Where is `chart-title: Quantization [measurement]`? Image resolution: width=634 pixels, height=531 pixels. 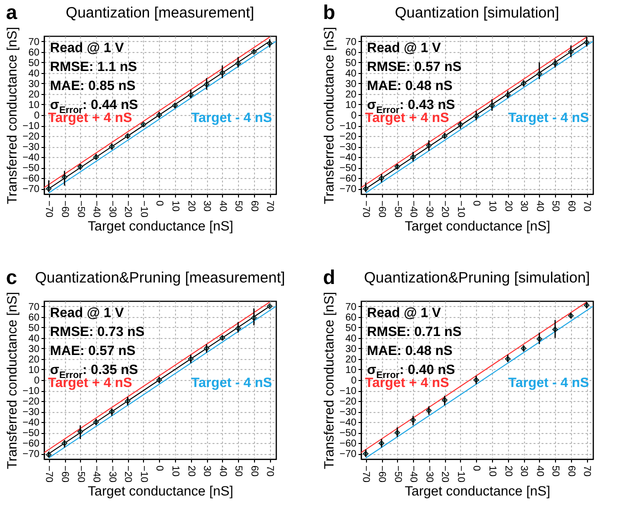
chart-title: Quantization [measurement] is located at coordinates (160, 13).